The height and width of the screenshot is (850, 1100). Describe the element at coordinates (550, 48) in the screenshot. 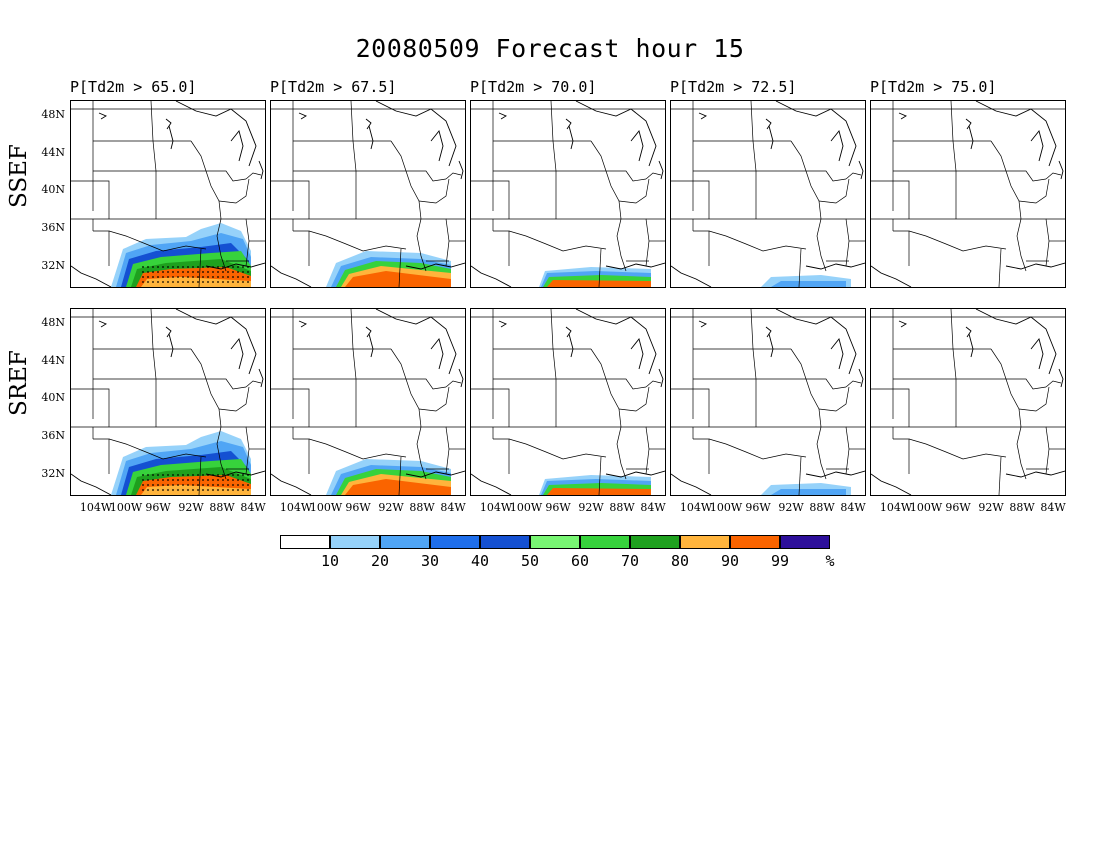

I see `figure-title: 20080509 Forecast hour 15` at that location.